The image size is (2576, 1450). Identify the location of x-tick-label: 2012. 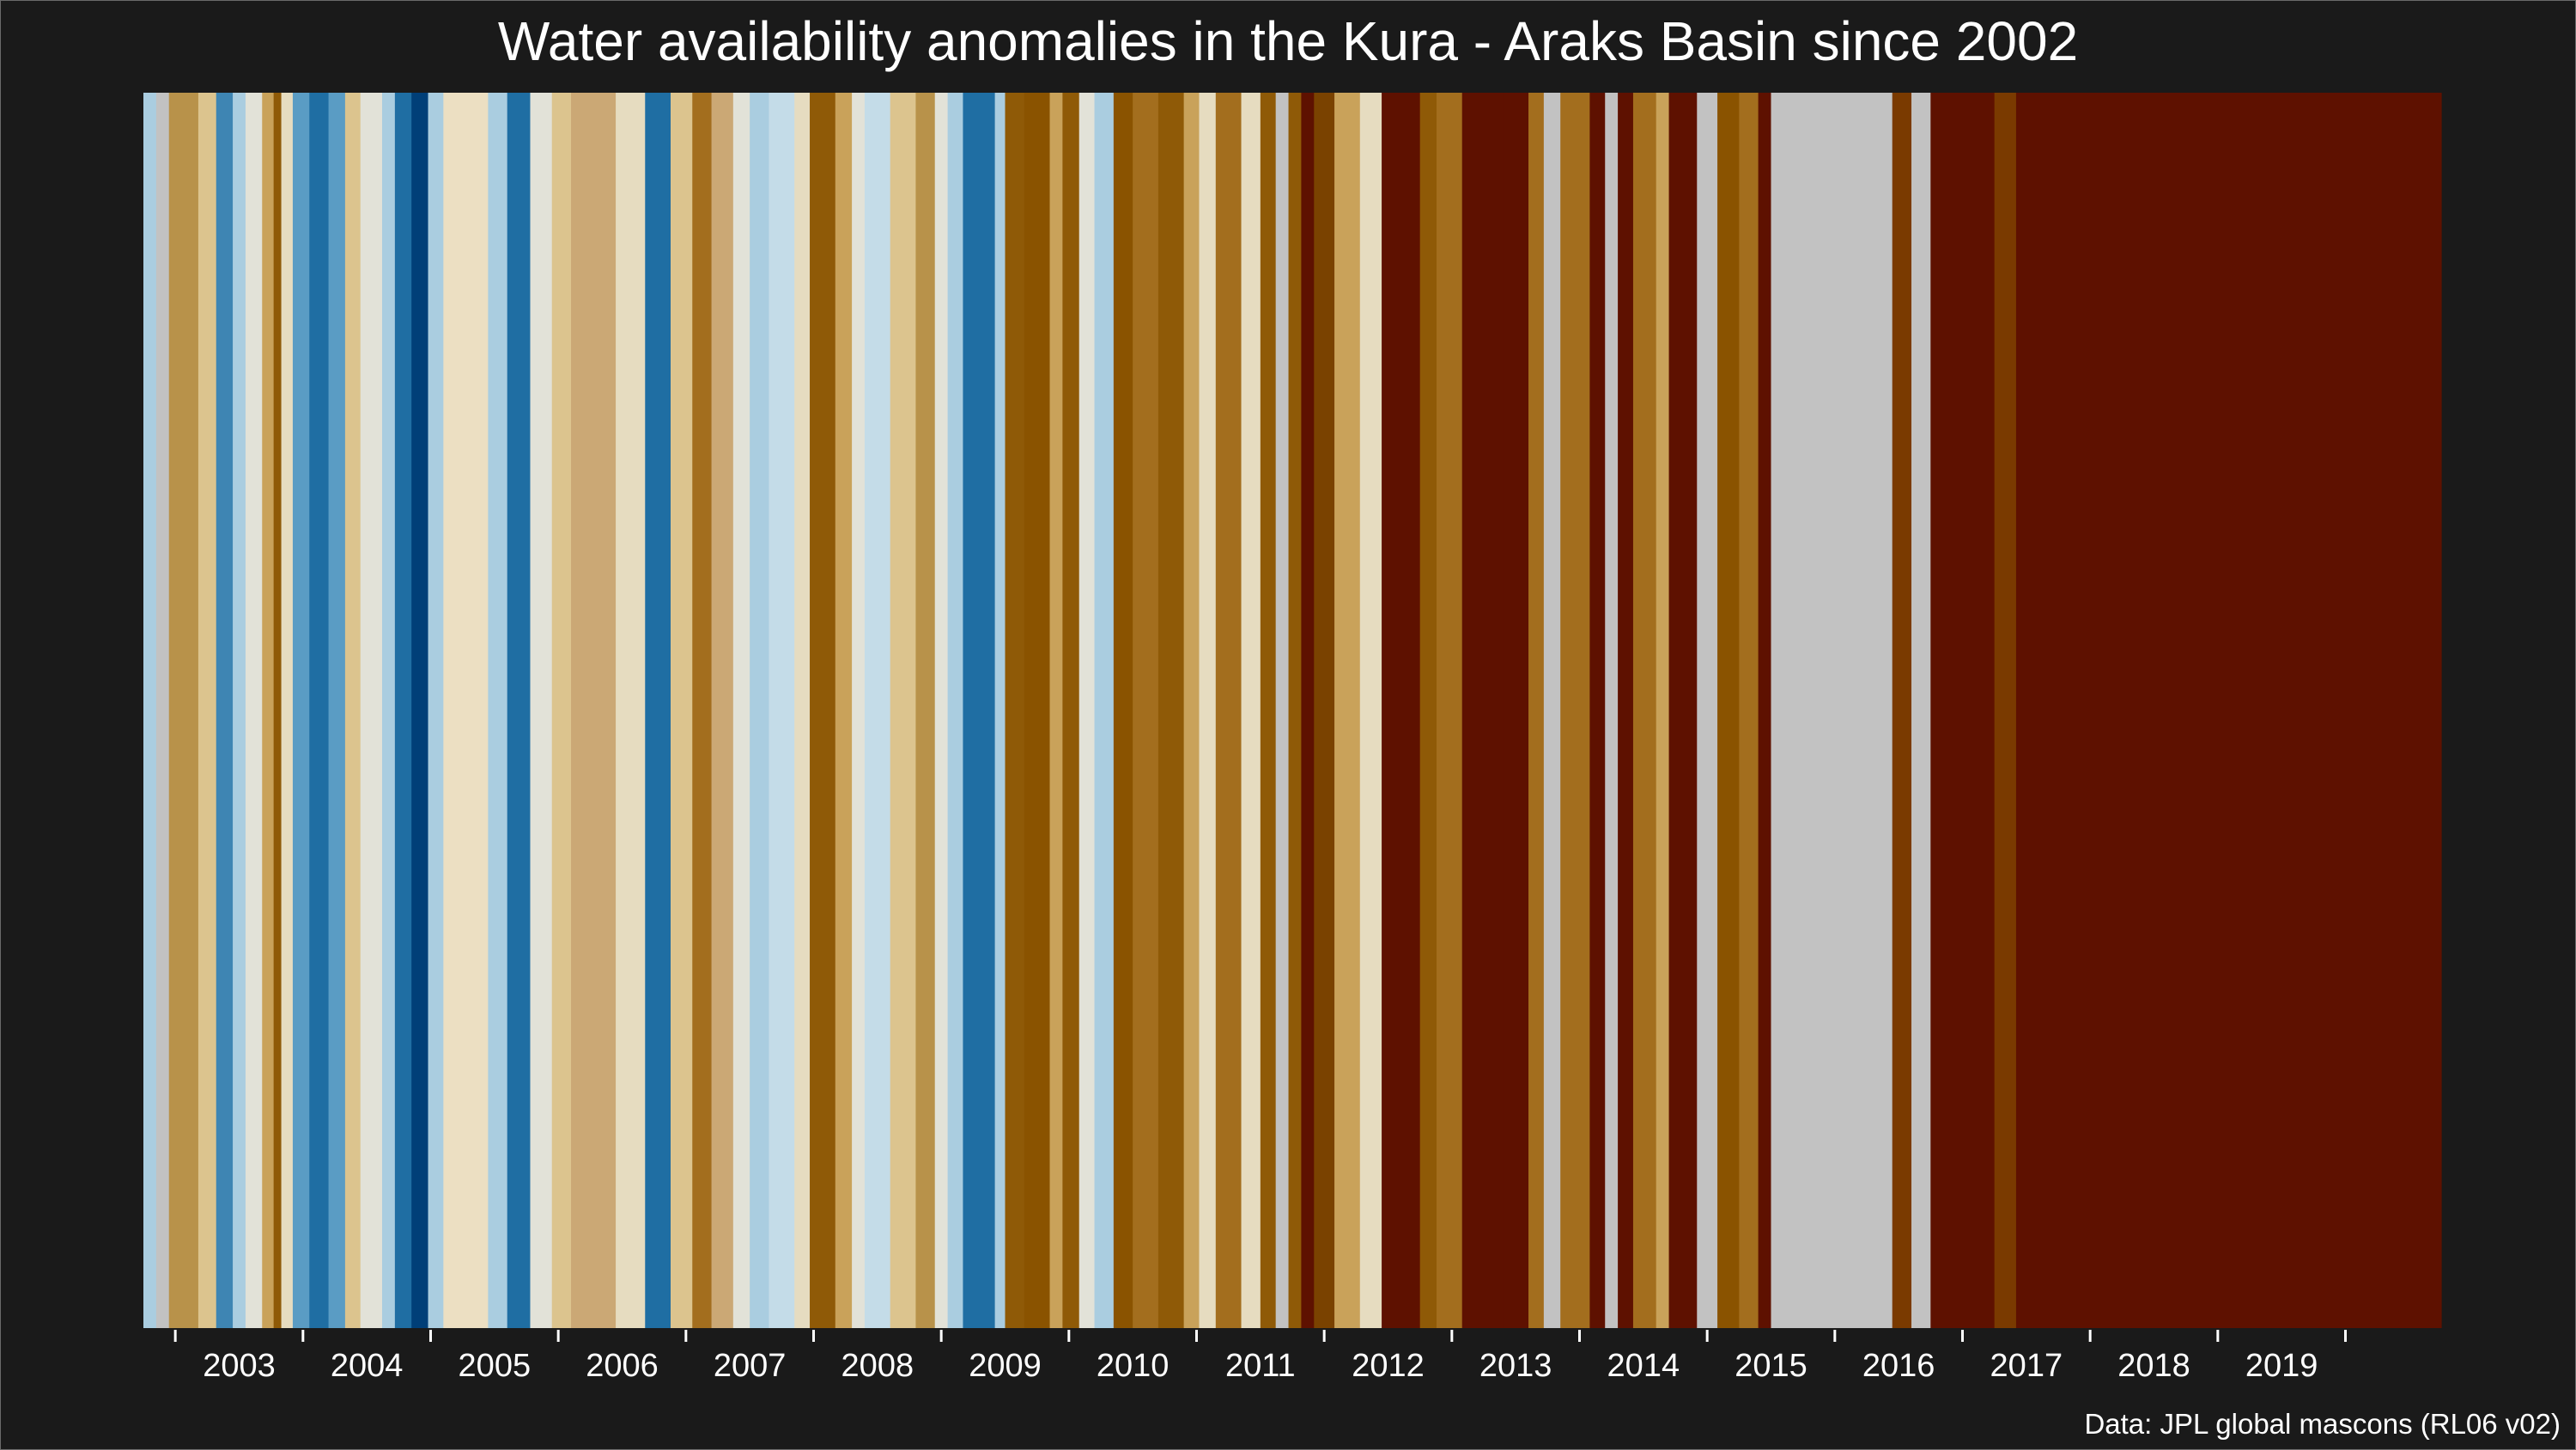
(1389, 1366).